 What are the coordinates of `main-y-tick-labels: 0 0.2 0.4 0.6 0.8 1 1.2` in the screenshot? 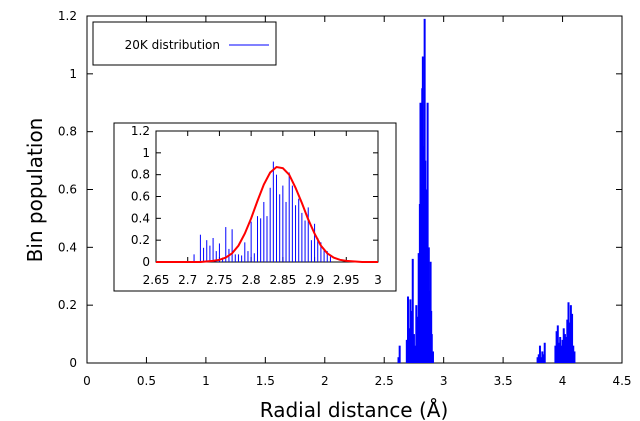 It's located at (67, 189).